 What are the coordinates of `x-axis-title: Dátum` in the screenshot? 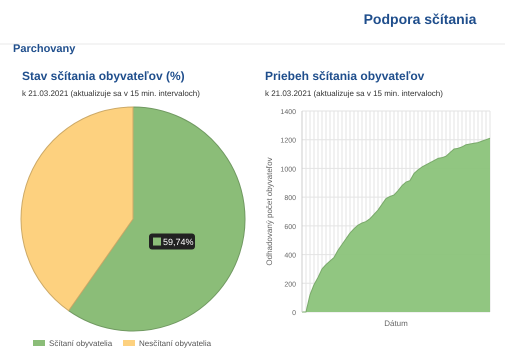 It's located at (396, 323).